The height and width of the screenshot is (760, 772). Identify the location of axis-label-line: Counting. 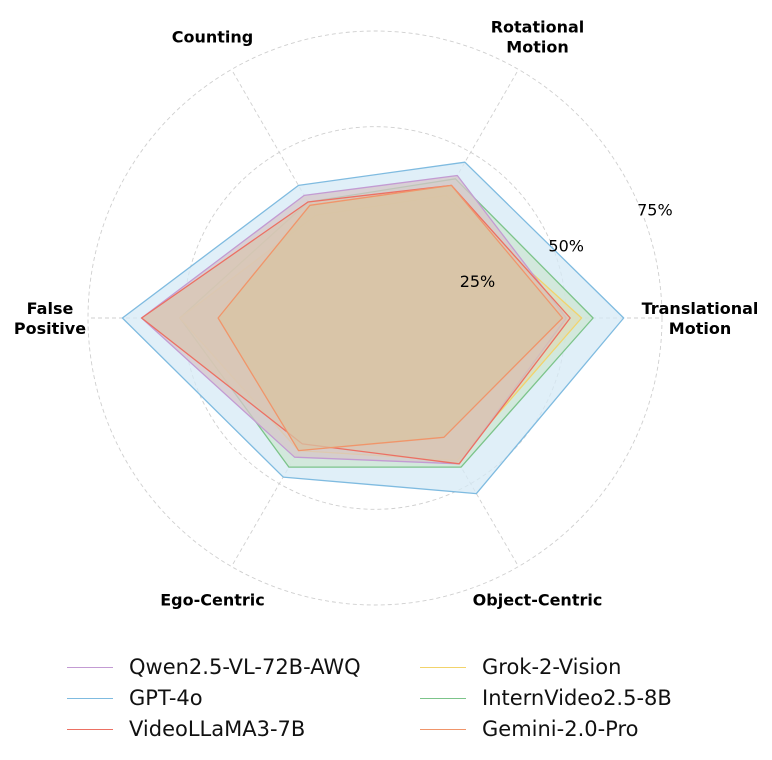
(213, 37).